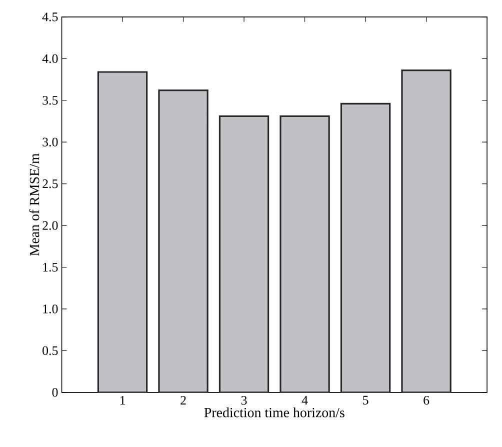  What do you see at coordinates (50, 17) in the screenshot?
I see `y-tick-label: 4.5` at bounding box center [50, 17].